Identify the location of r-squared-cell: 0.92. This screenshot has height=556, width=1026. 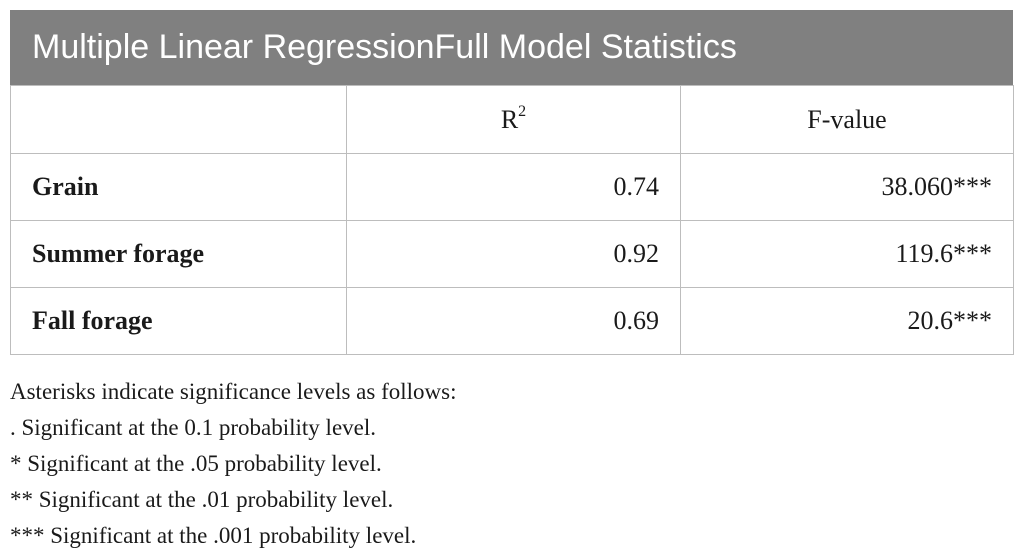
(513, 254).